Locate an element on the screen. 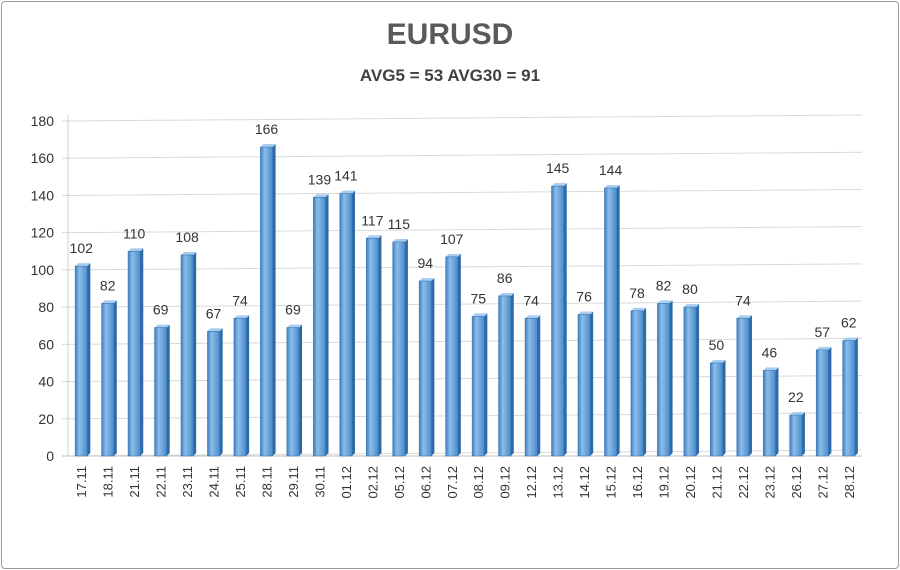 The image size is (900, 570). x-tick-label: 12.12 is located at coordinates (531, 482).